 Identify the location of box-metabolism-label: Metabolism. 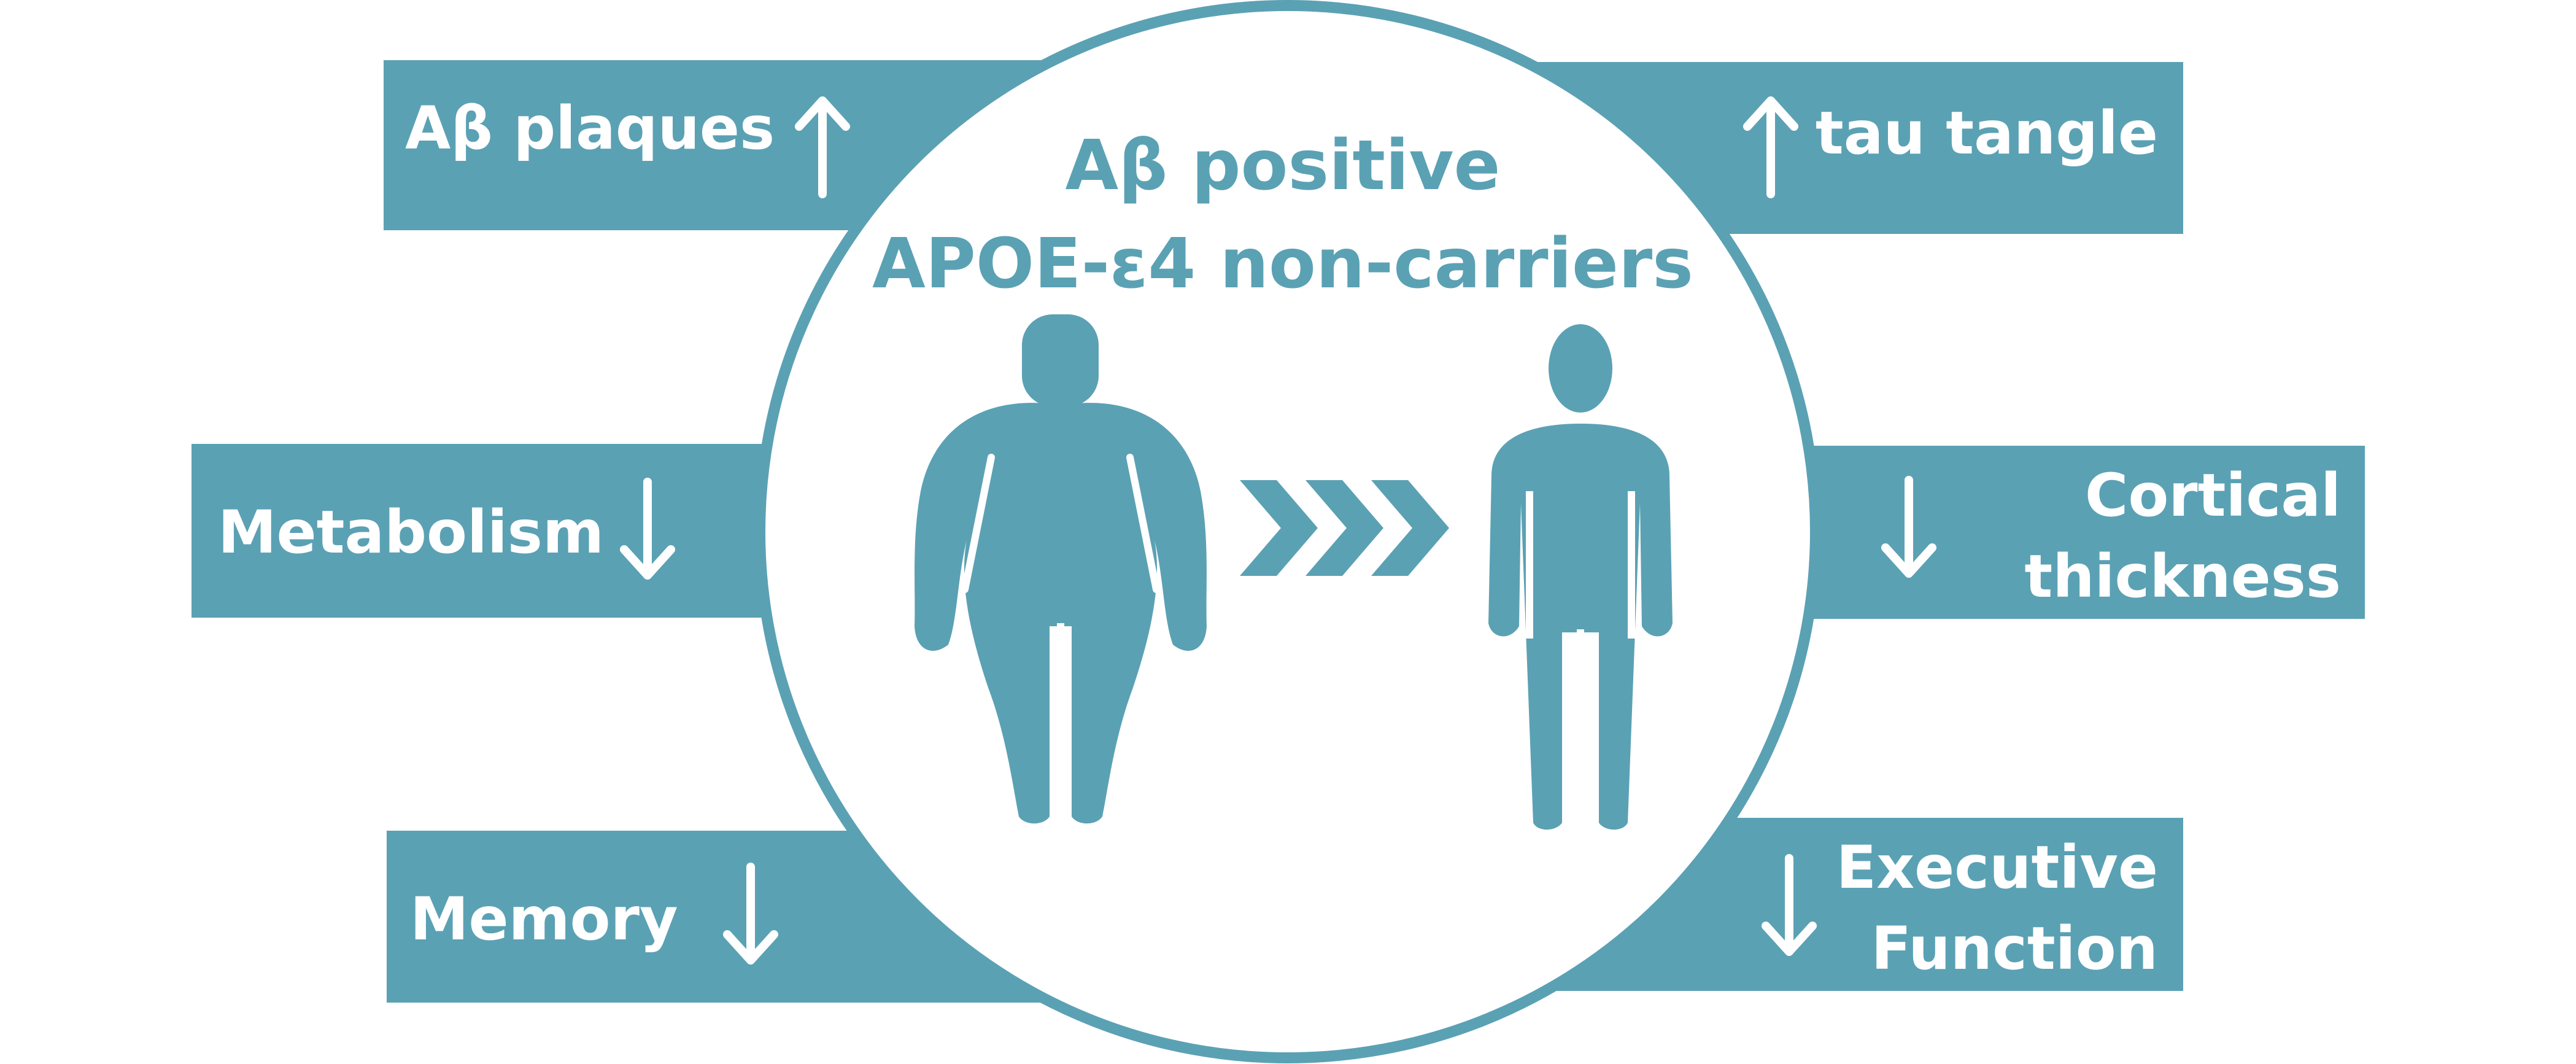
(411, 532).